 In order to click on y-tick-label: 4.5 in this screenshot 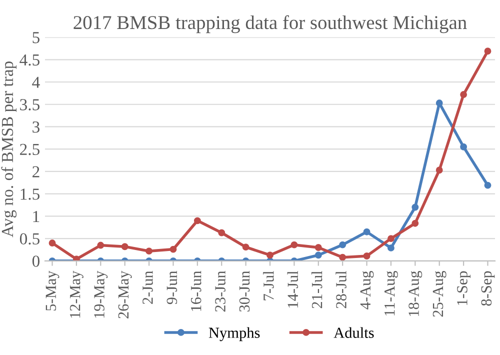, I will do `click(30, 60)`.